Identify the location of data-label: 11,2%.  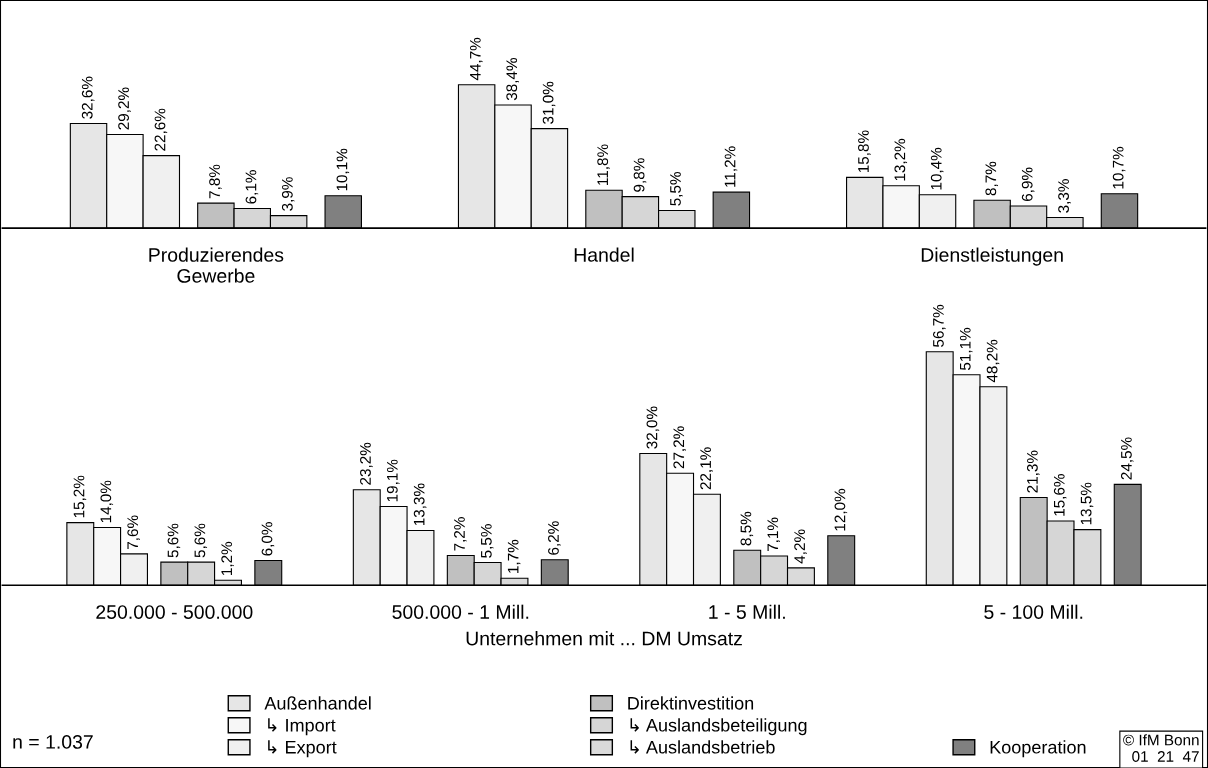
(731, 166).